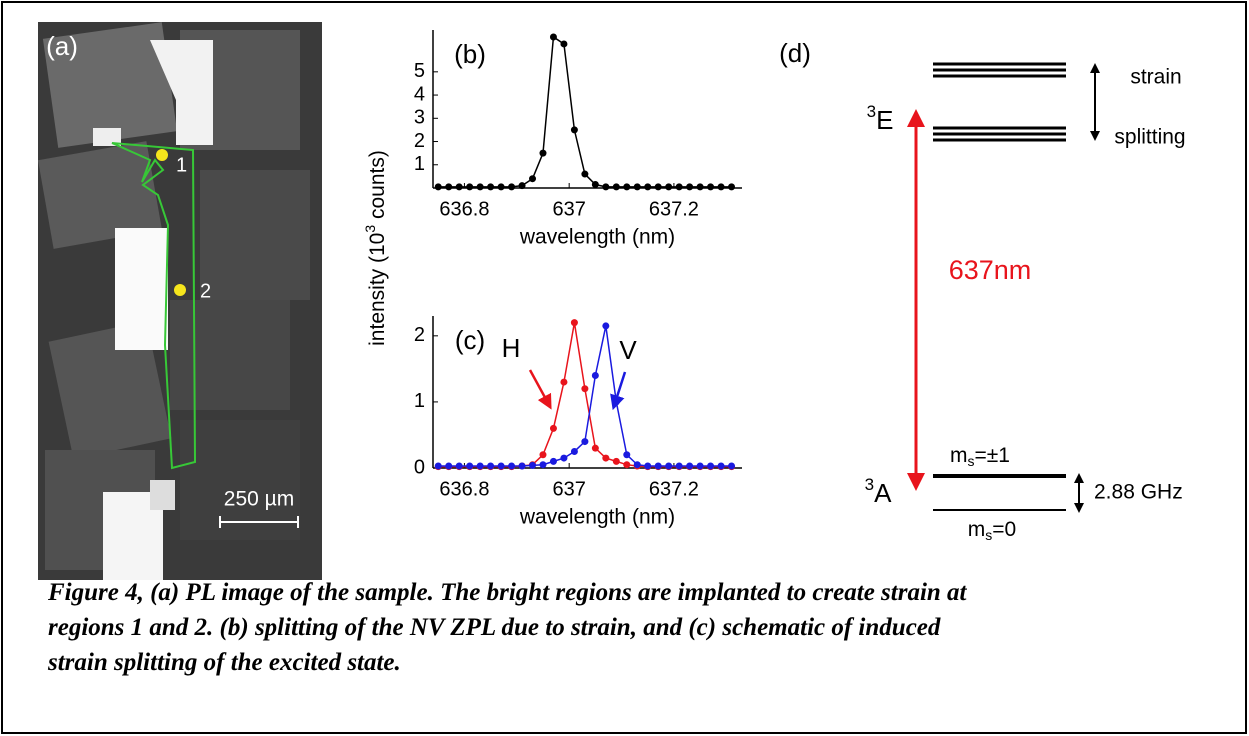 This screenshot has height=736, width=1249. What do you see at coordinates (377, 289) in the screenshot?
I see `text: intensity (10` at bounding box center [377, 289].